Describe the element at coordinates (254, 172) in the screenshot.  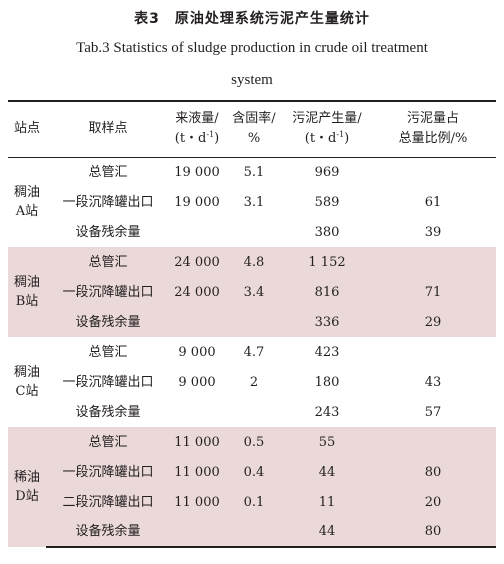
I see `solid-content-cell: 5.1` at that location.